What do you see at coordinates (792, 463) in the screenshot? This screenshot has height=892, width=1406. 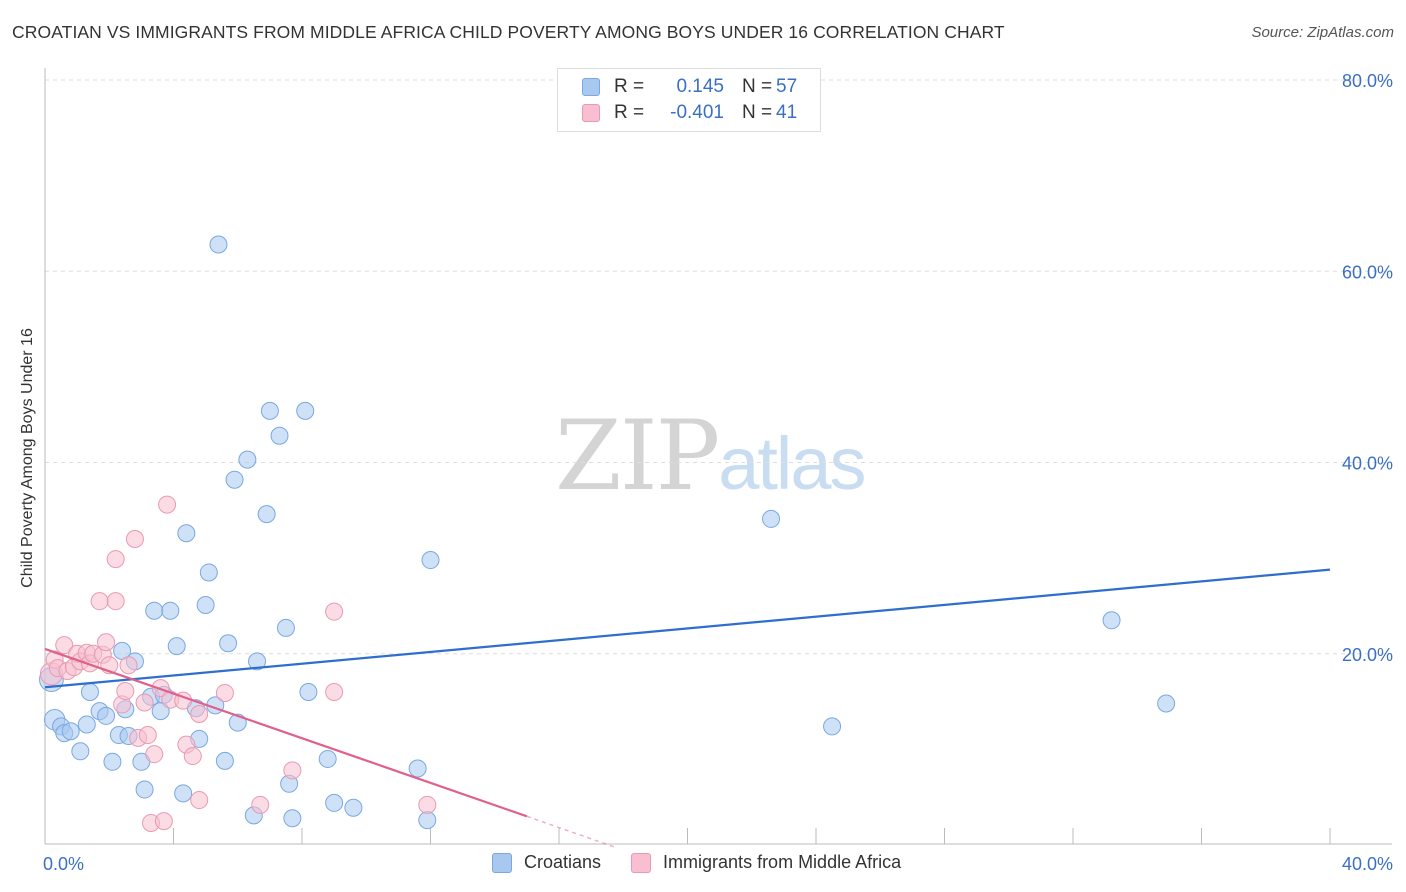 I see `watermark-atlas: atlas` at bounding box center [792, 463].